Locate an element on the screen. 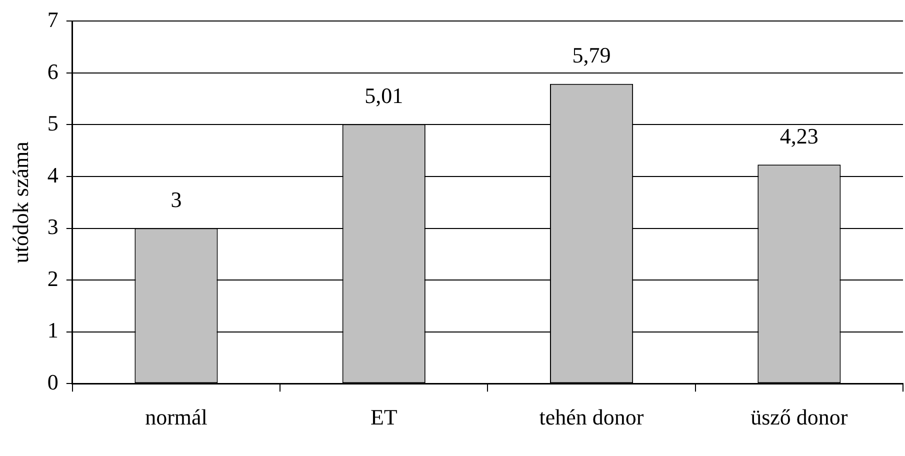 The width and height of the screenshot is (905, 456). x-tick-label: normál is located at coordinates (176, 417).